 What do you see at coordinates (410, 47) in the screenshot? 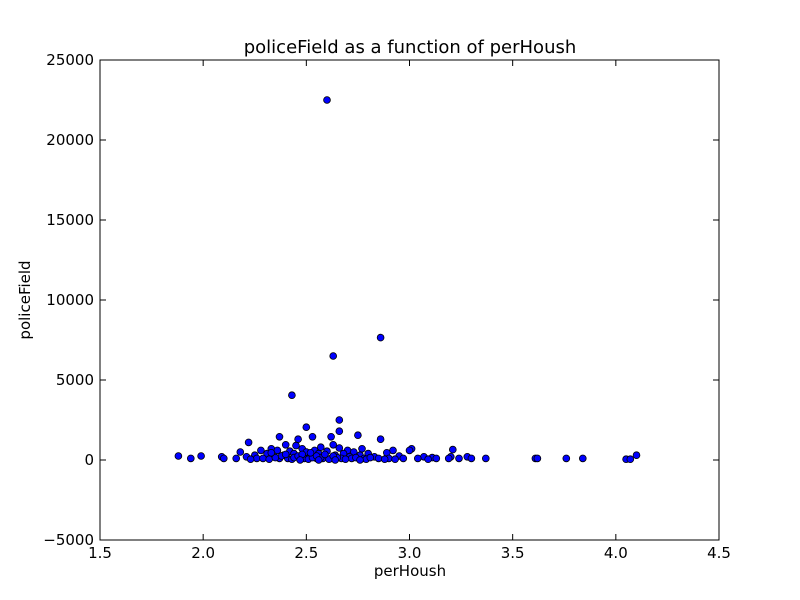
I see `chart-title: policeField as a function of perHoush` at bounding box center [410, 47].